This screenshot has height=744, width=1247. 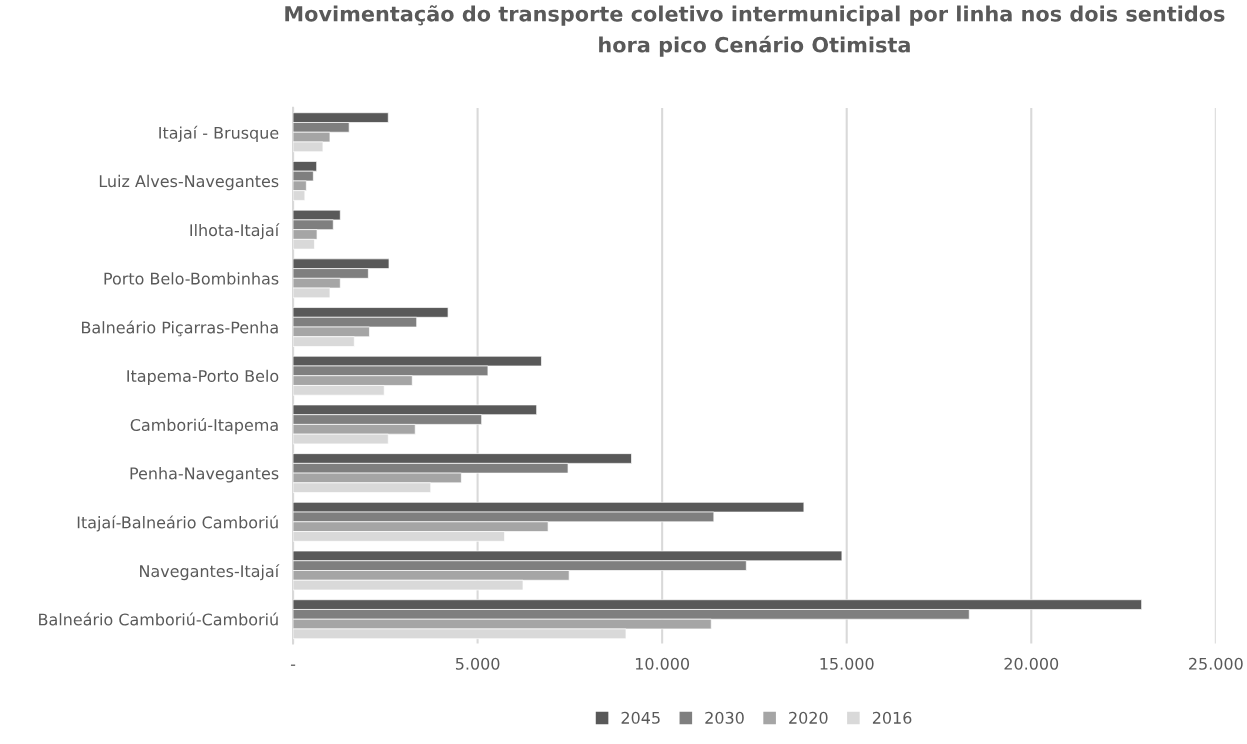 I want to click on x-tick-label: 20.000, so click(x=1031, y=663).